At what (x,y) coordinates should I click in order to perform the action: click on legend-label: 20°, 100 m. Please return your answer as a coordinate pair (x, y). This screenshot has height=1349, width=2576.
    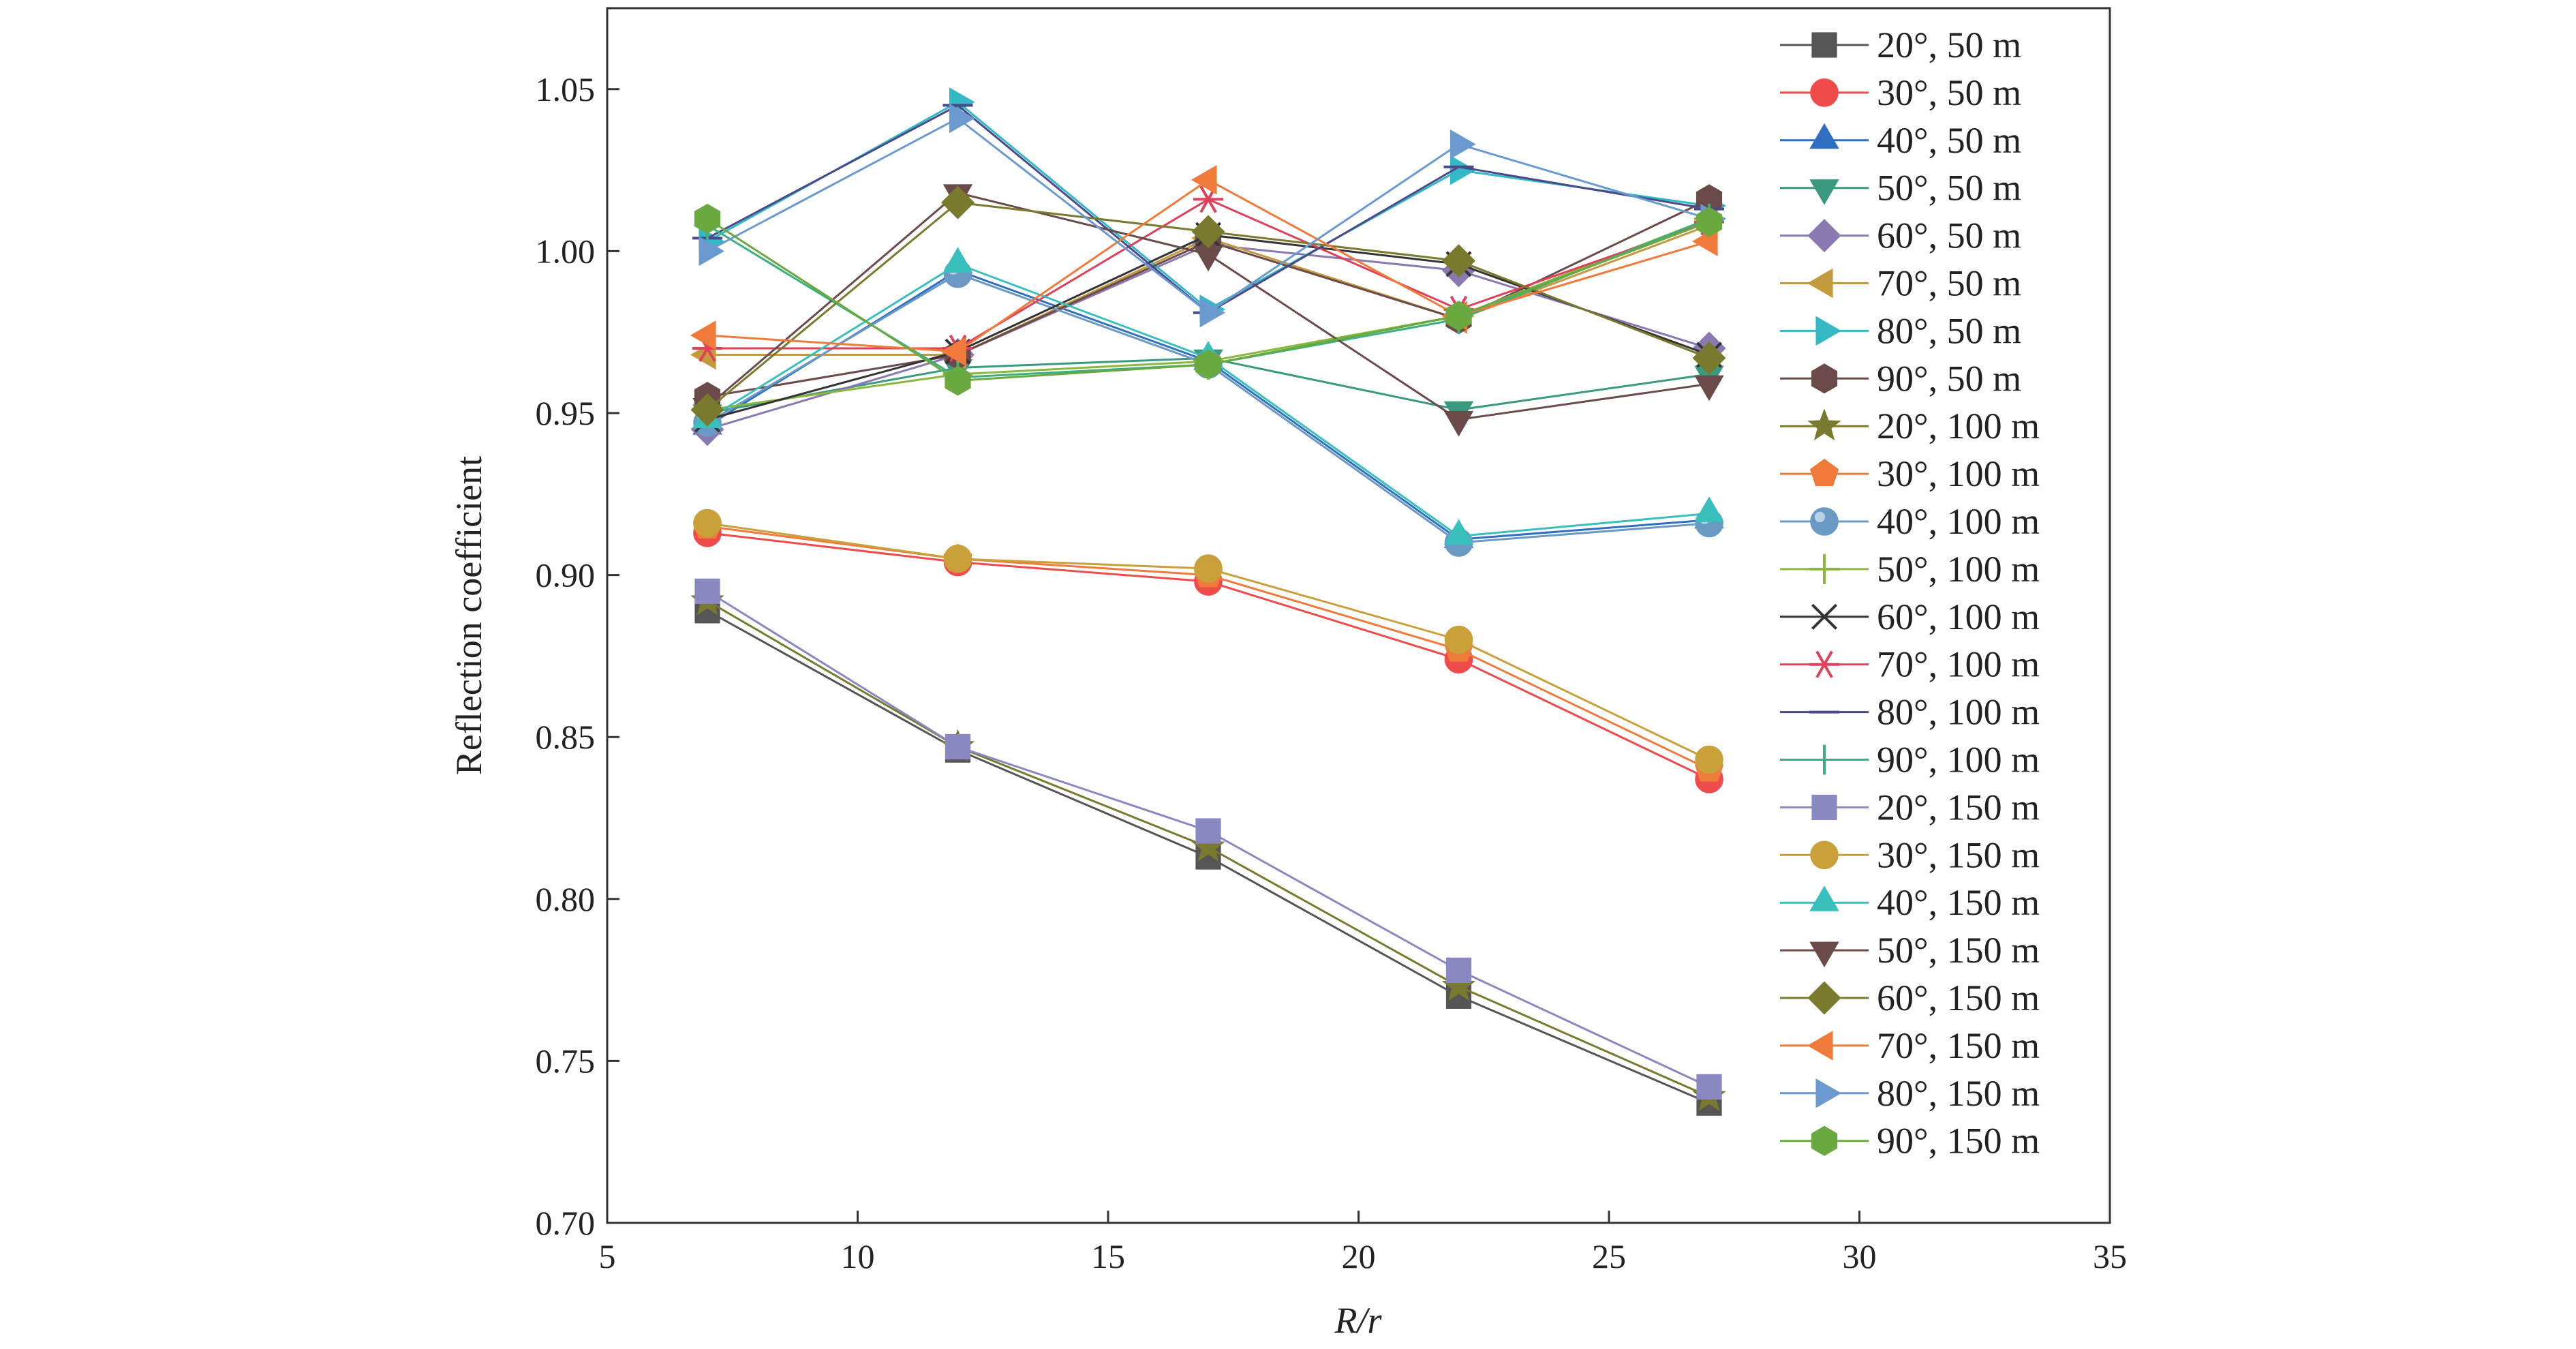
    Looking at the image, I should click on (1958, 426).